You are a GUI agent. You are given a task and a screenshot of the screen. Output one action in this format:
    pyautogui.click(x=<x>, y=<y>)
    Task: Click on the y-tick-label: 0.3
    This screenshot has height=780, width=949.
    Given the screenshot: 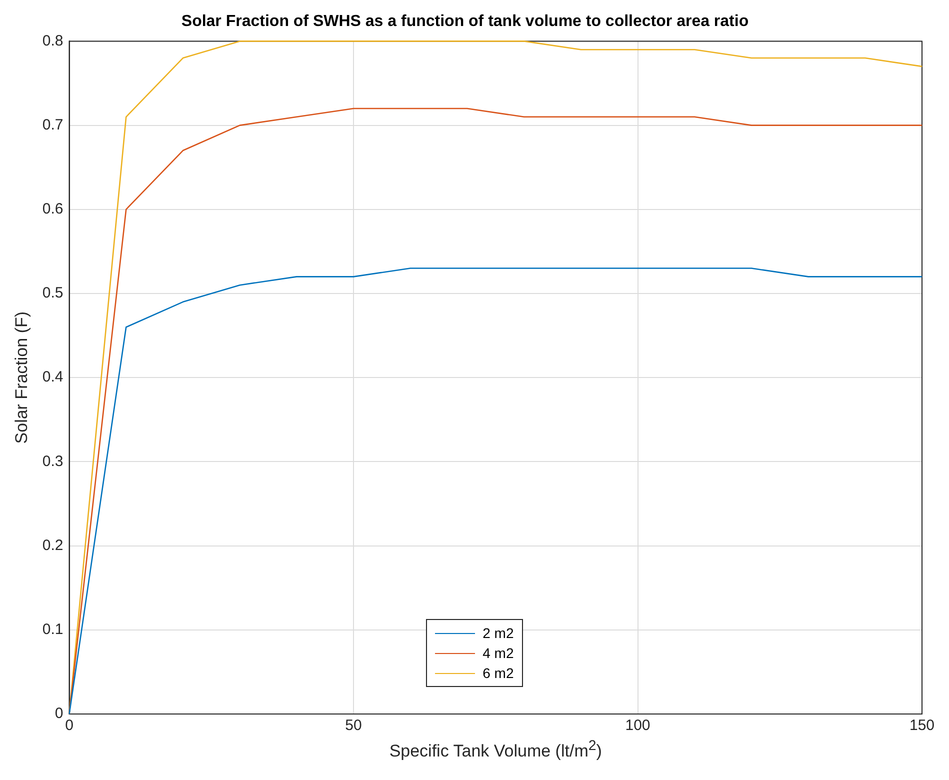 What is the action you would take?
    pyautogui.click(x=53, y=461)
    